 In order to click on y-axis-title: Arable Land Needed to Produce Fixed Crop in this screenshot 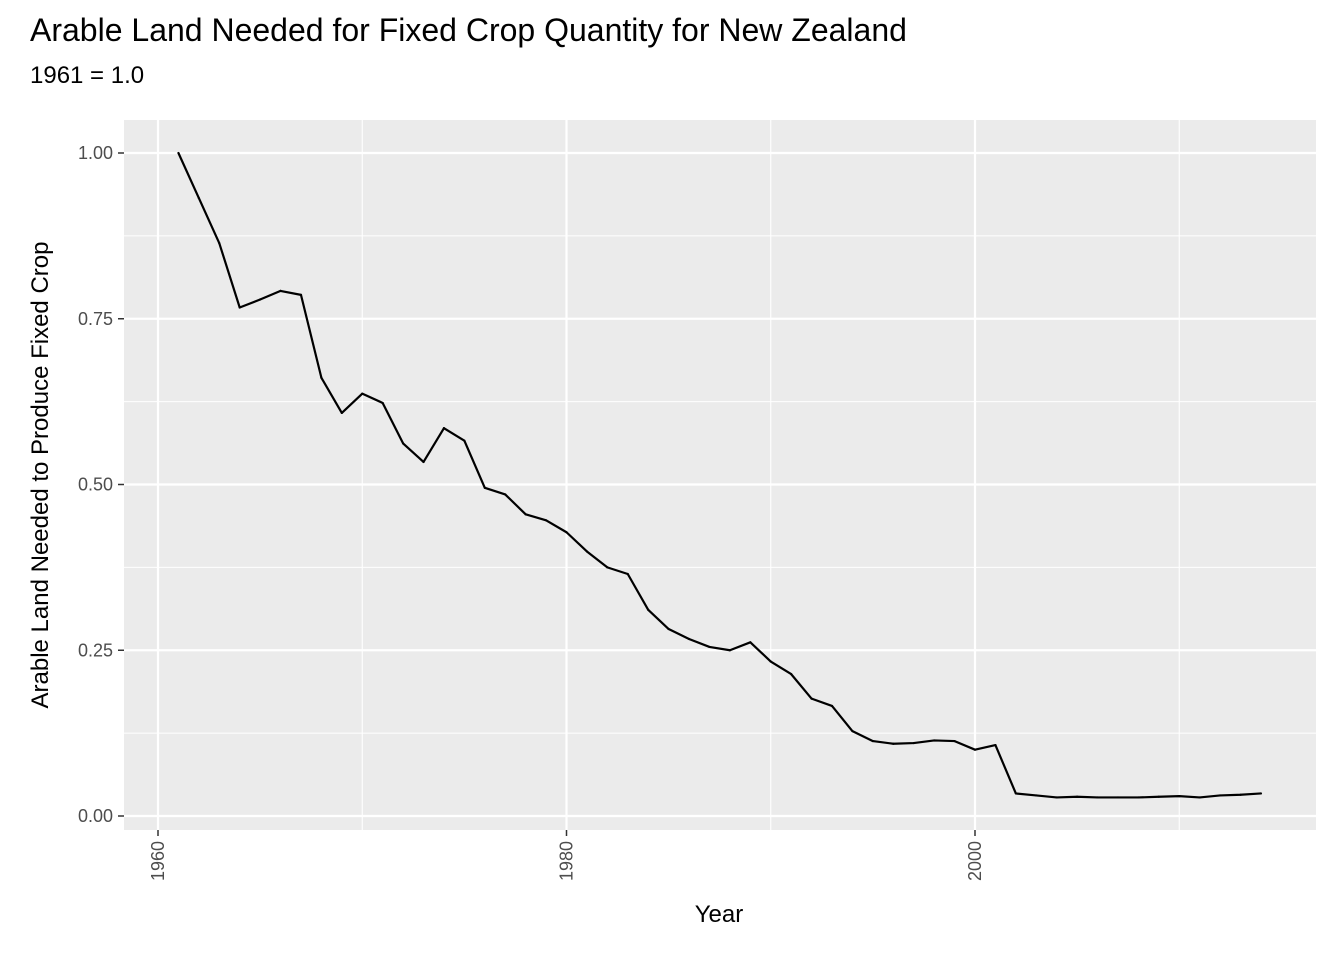, I will do `click(40, 475)`.